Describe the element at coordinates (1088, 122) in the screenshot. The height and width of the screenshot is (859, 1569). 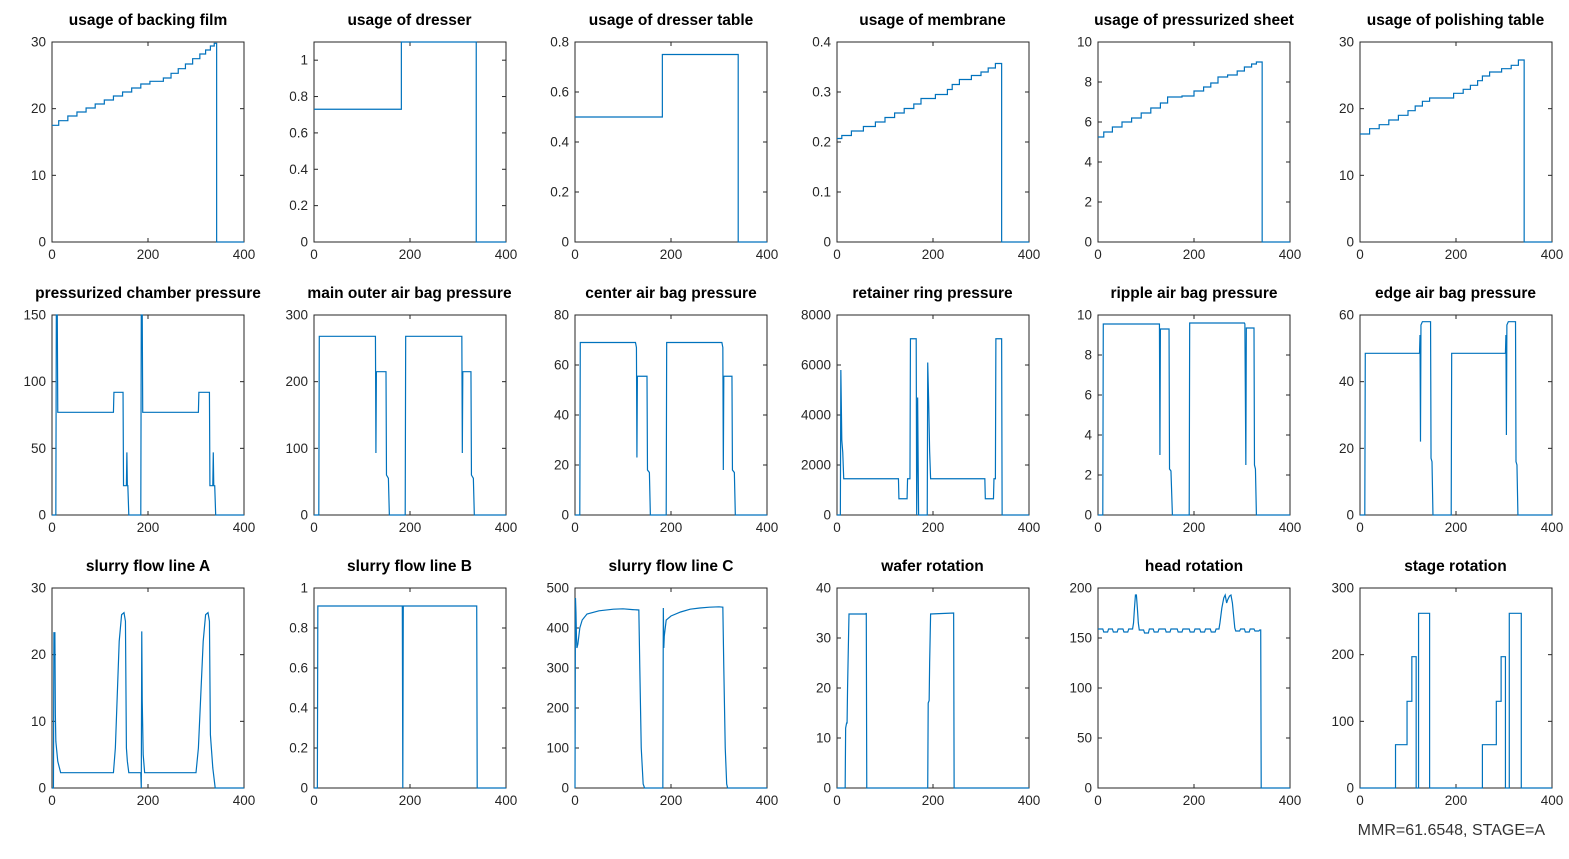
I see `y-tick-label: 6` at that location.